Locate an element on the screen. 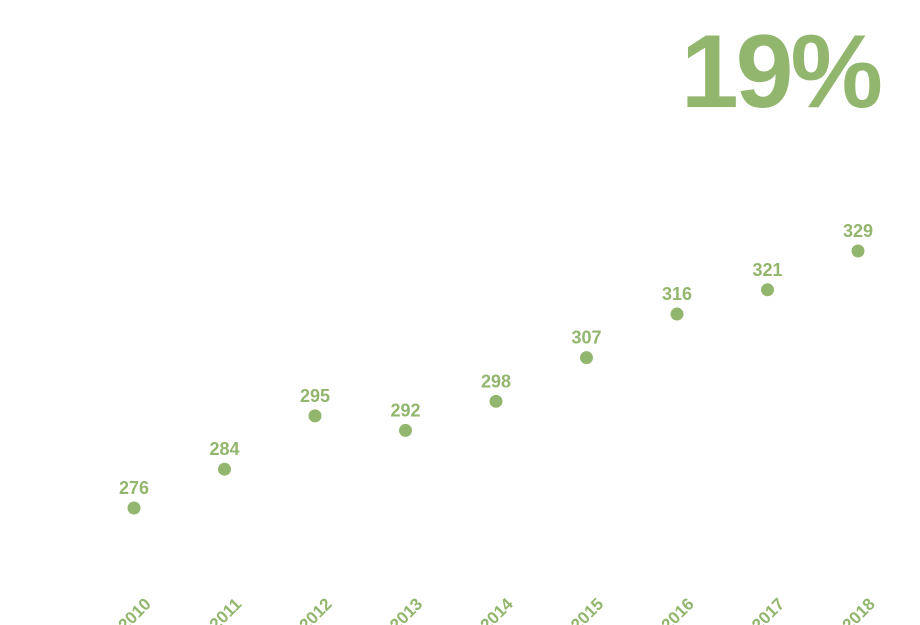  data-point-2013 is located at coordinates (405, 430).